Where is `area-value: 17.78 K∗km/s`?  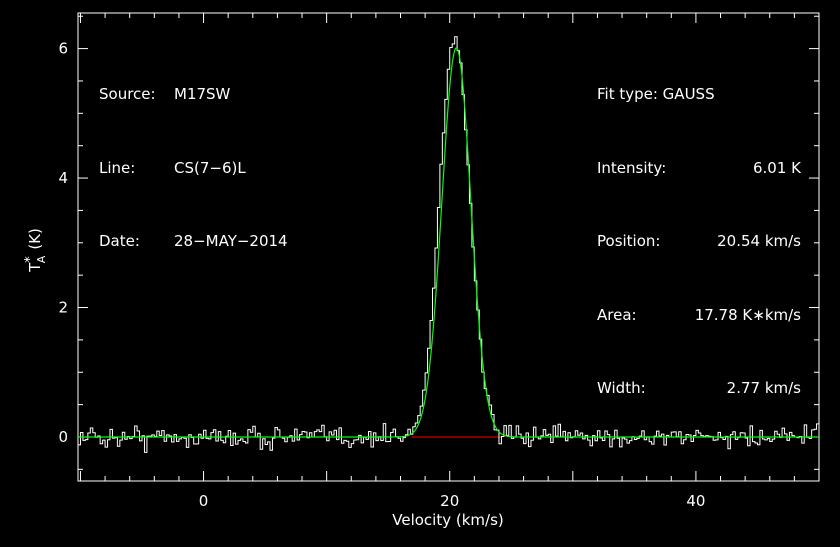
area-value: 17.78 K∗km/s is located at coordinates (747, 314).